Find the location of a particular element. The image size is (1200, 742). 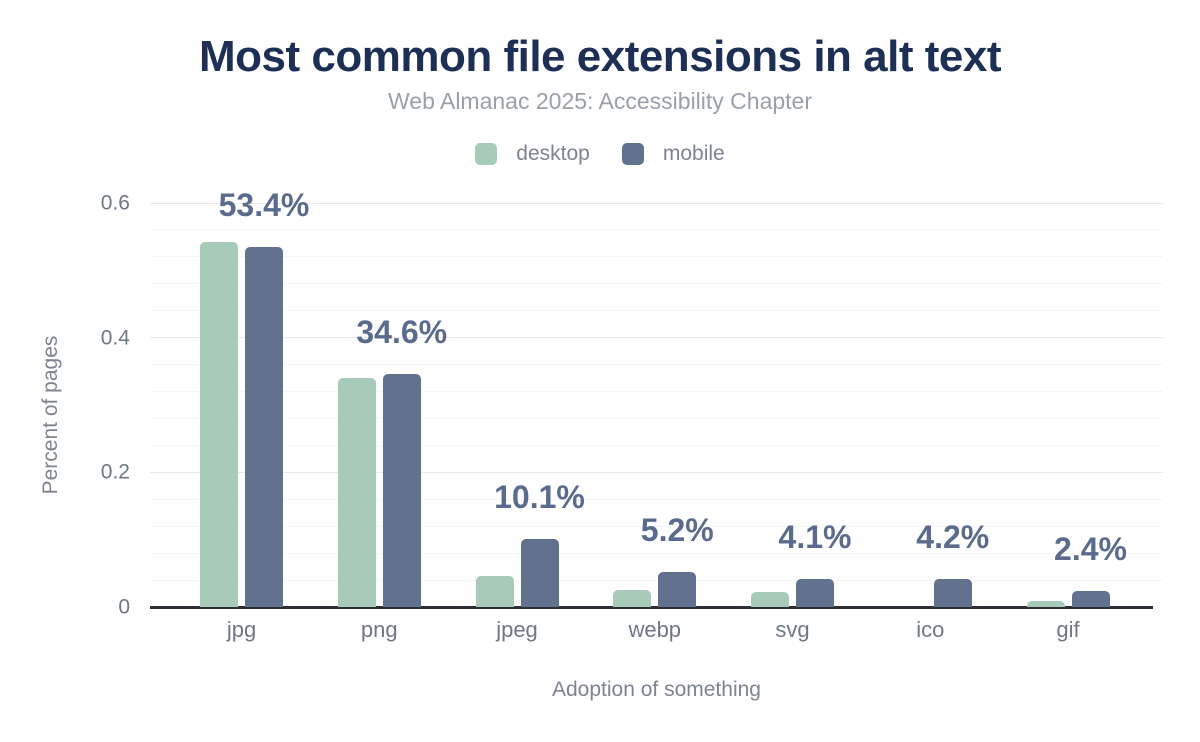

bar-mobile-webp is located at coordinates (677, 589).